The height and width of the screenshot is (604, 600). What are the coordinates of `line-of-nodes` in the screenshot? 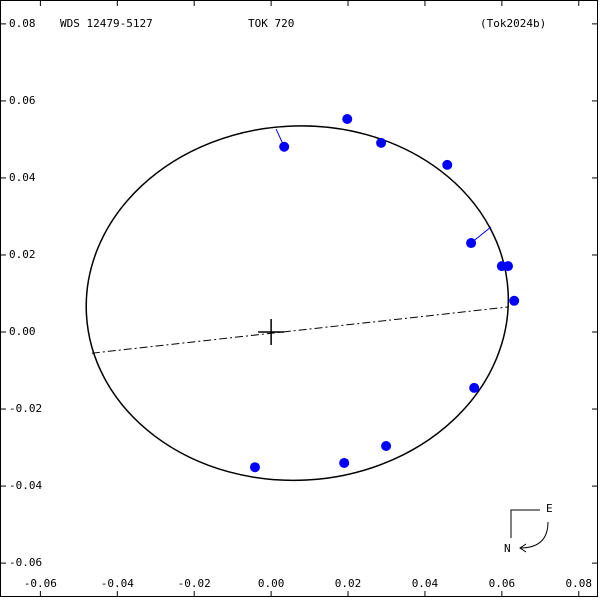 It's located at (300, 330).